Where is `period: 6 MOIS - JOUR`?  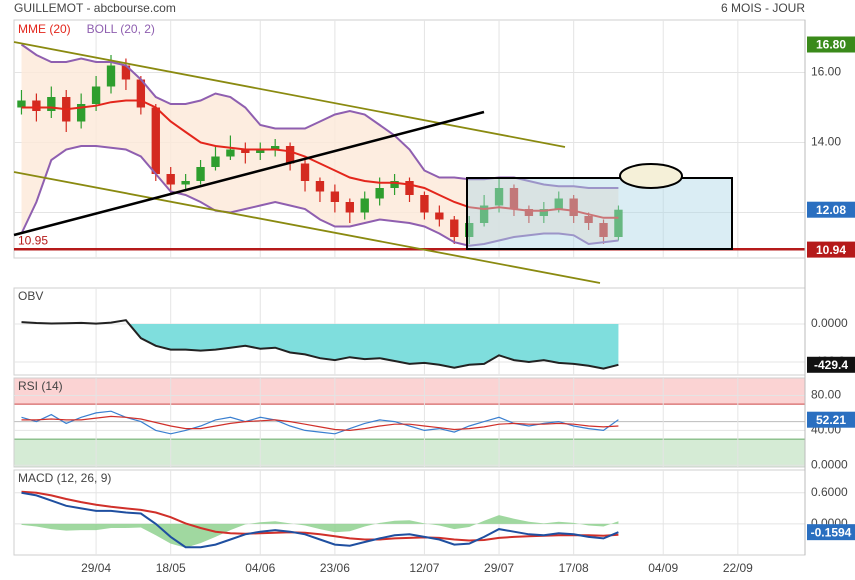 period: 6 MOIS - JOUR is located at coordinates (763, 8).